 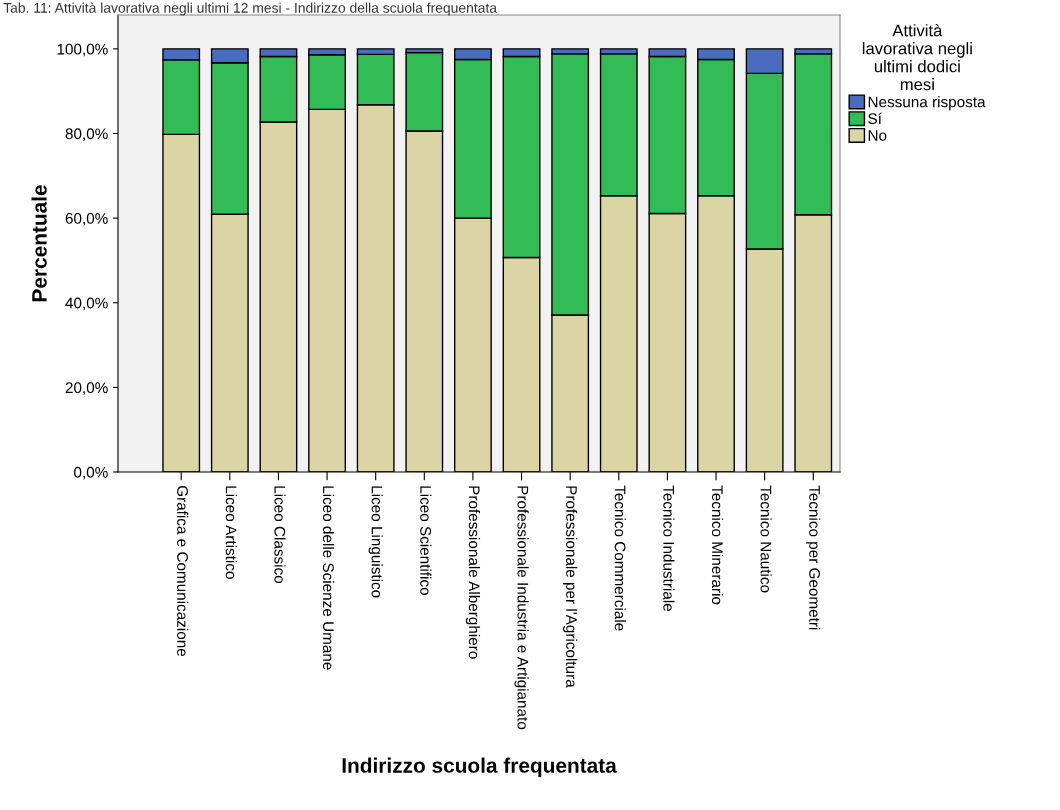 What do you see at coordinates (473, 572) in the screenshot?
I see `x-tick-label: Professionale Alberghiero` at bounding box center [473, 572].